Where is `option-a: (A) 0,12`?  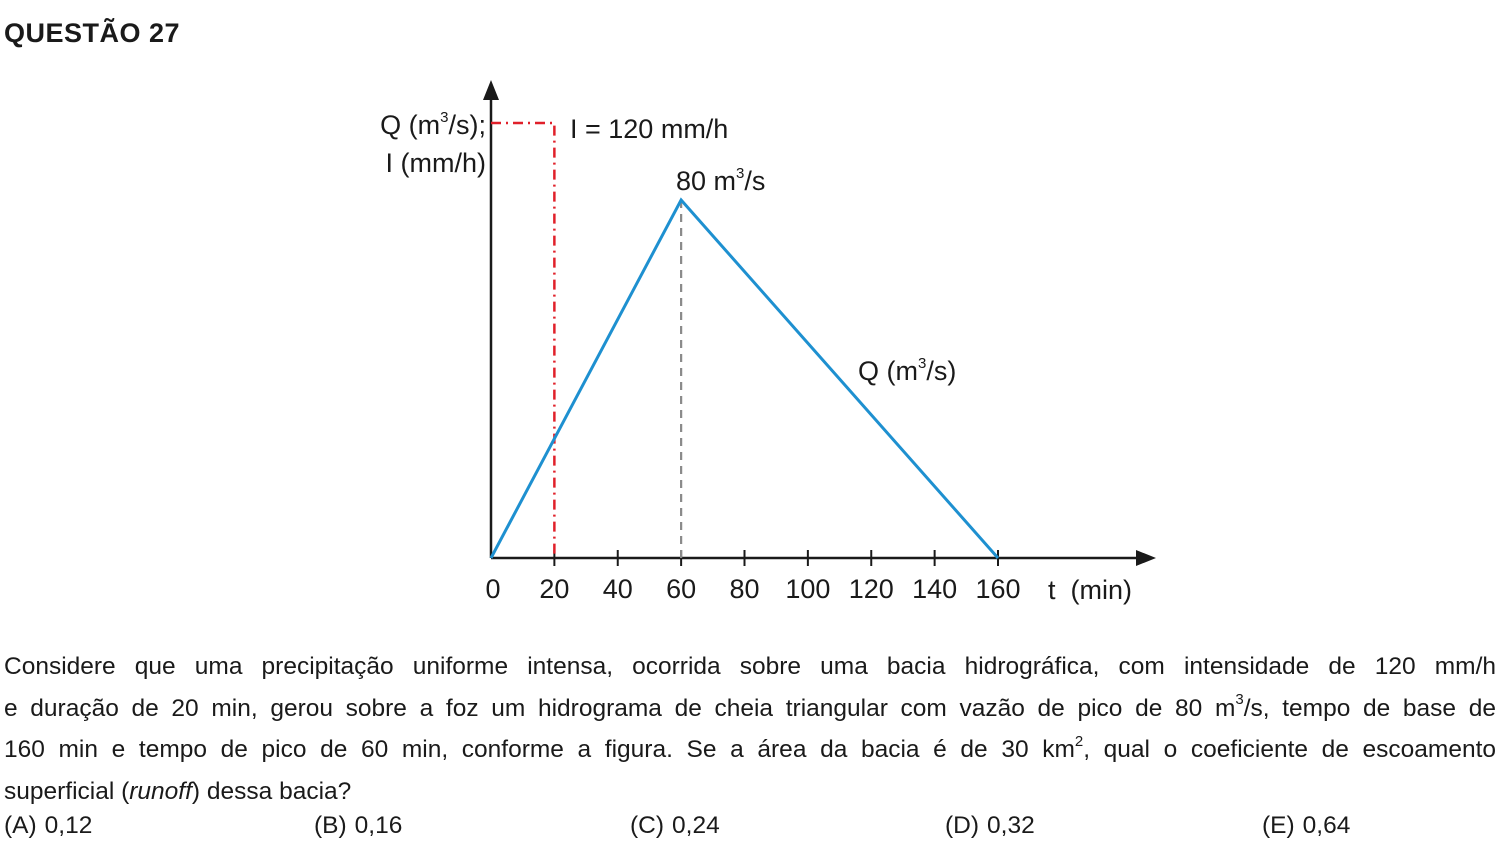
option-a: (A) 0,12 is located at coordinates (48, 825).